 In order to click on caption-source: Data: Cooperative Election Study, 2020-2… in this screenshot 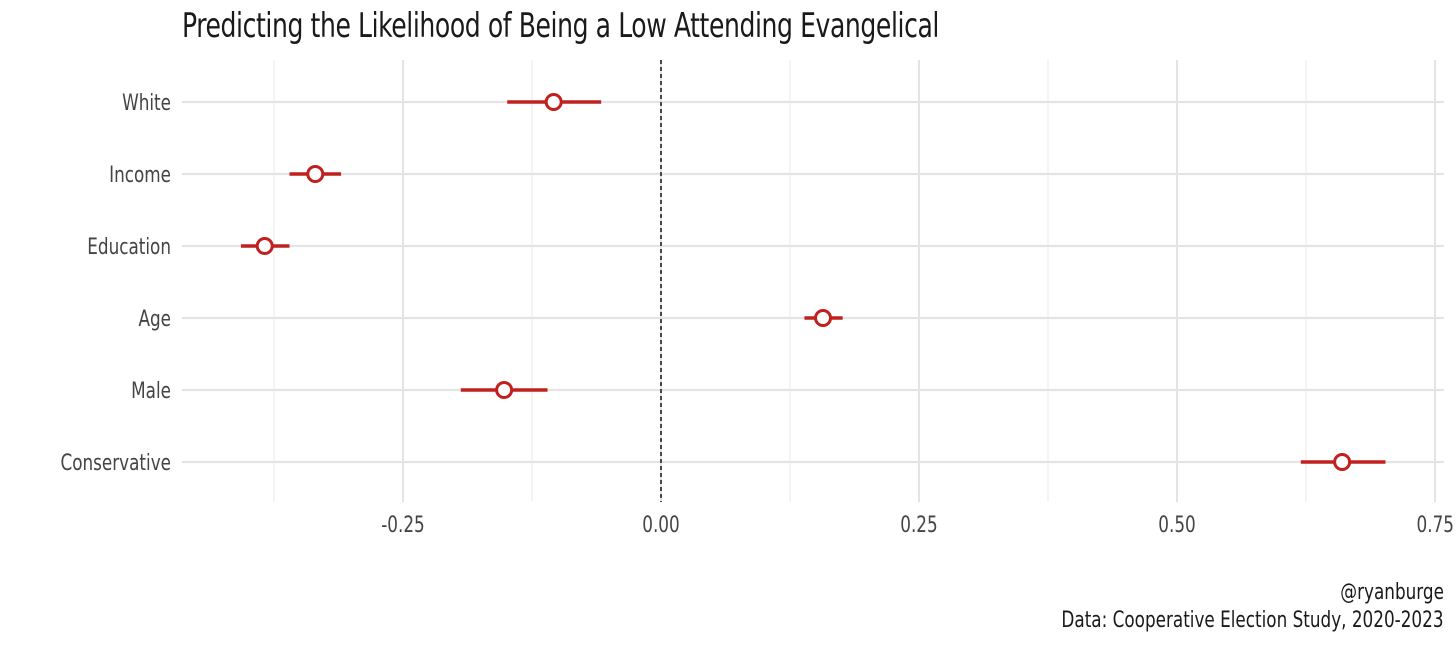, I will do `click(1252, 620)`.